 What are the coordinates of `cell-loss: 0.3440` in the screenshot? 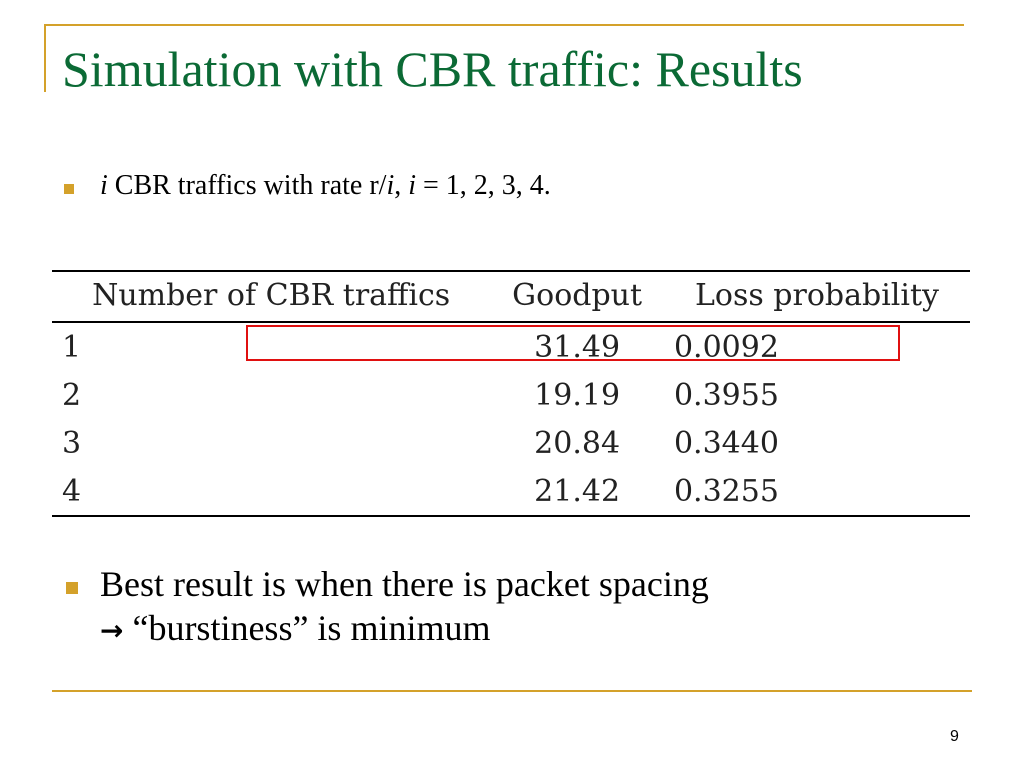 It's located at (726, 443).